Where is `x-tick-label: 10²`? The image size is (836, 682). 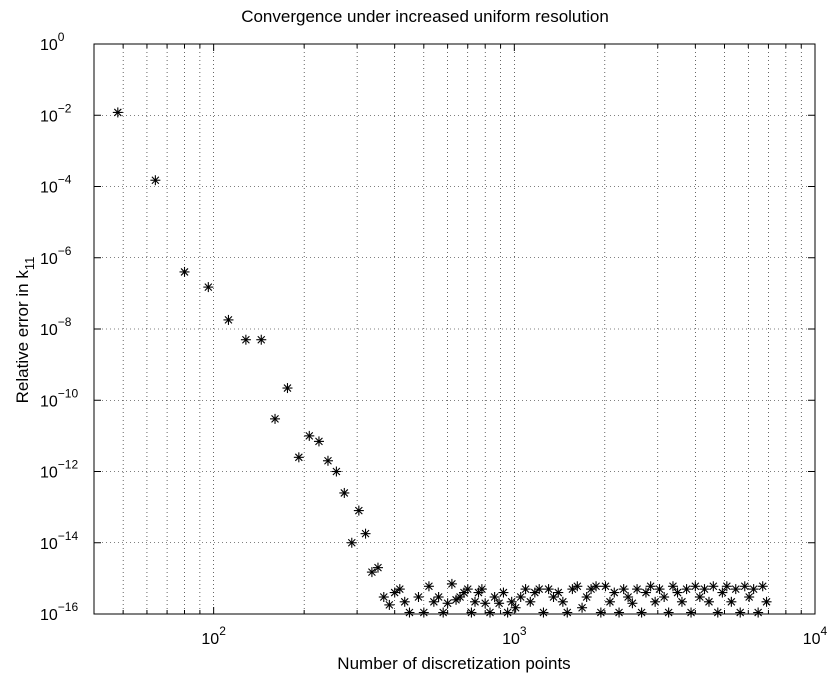 x-tick-label: 10² is located at coordinates (213, 636).